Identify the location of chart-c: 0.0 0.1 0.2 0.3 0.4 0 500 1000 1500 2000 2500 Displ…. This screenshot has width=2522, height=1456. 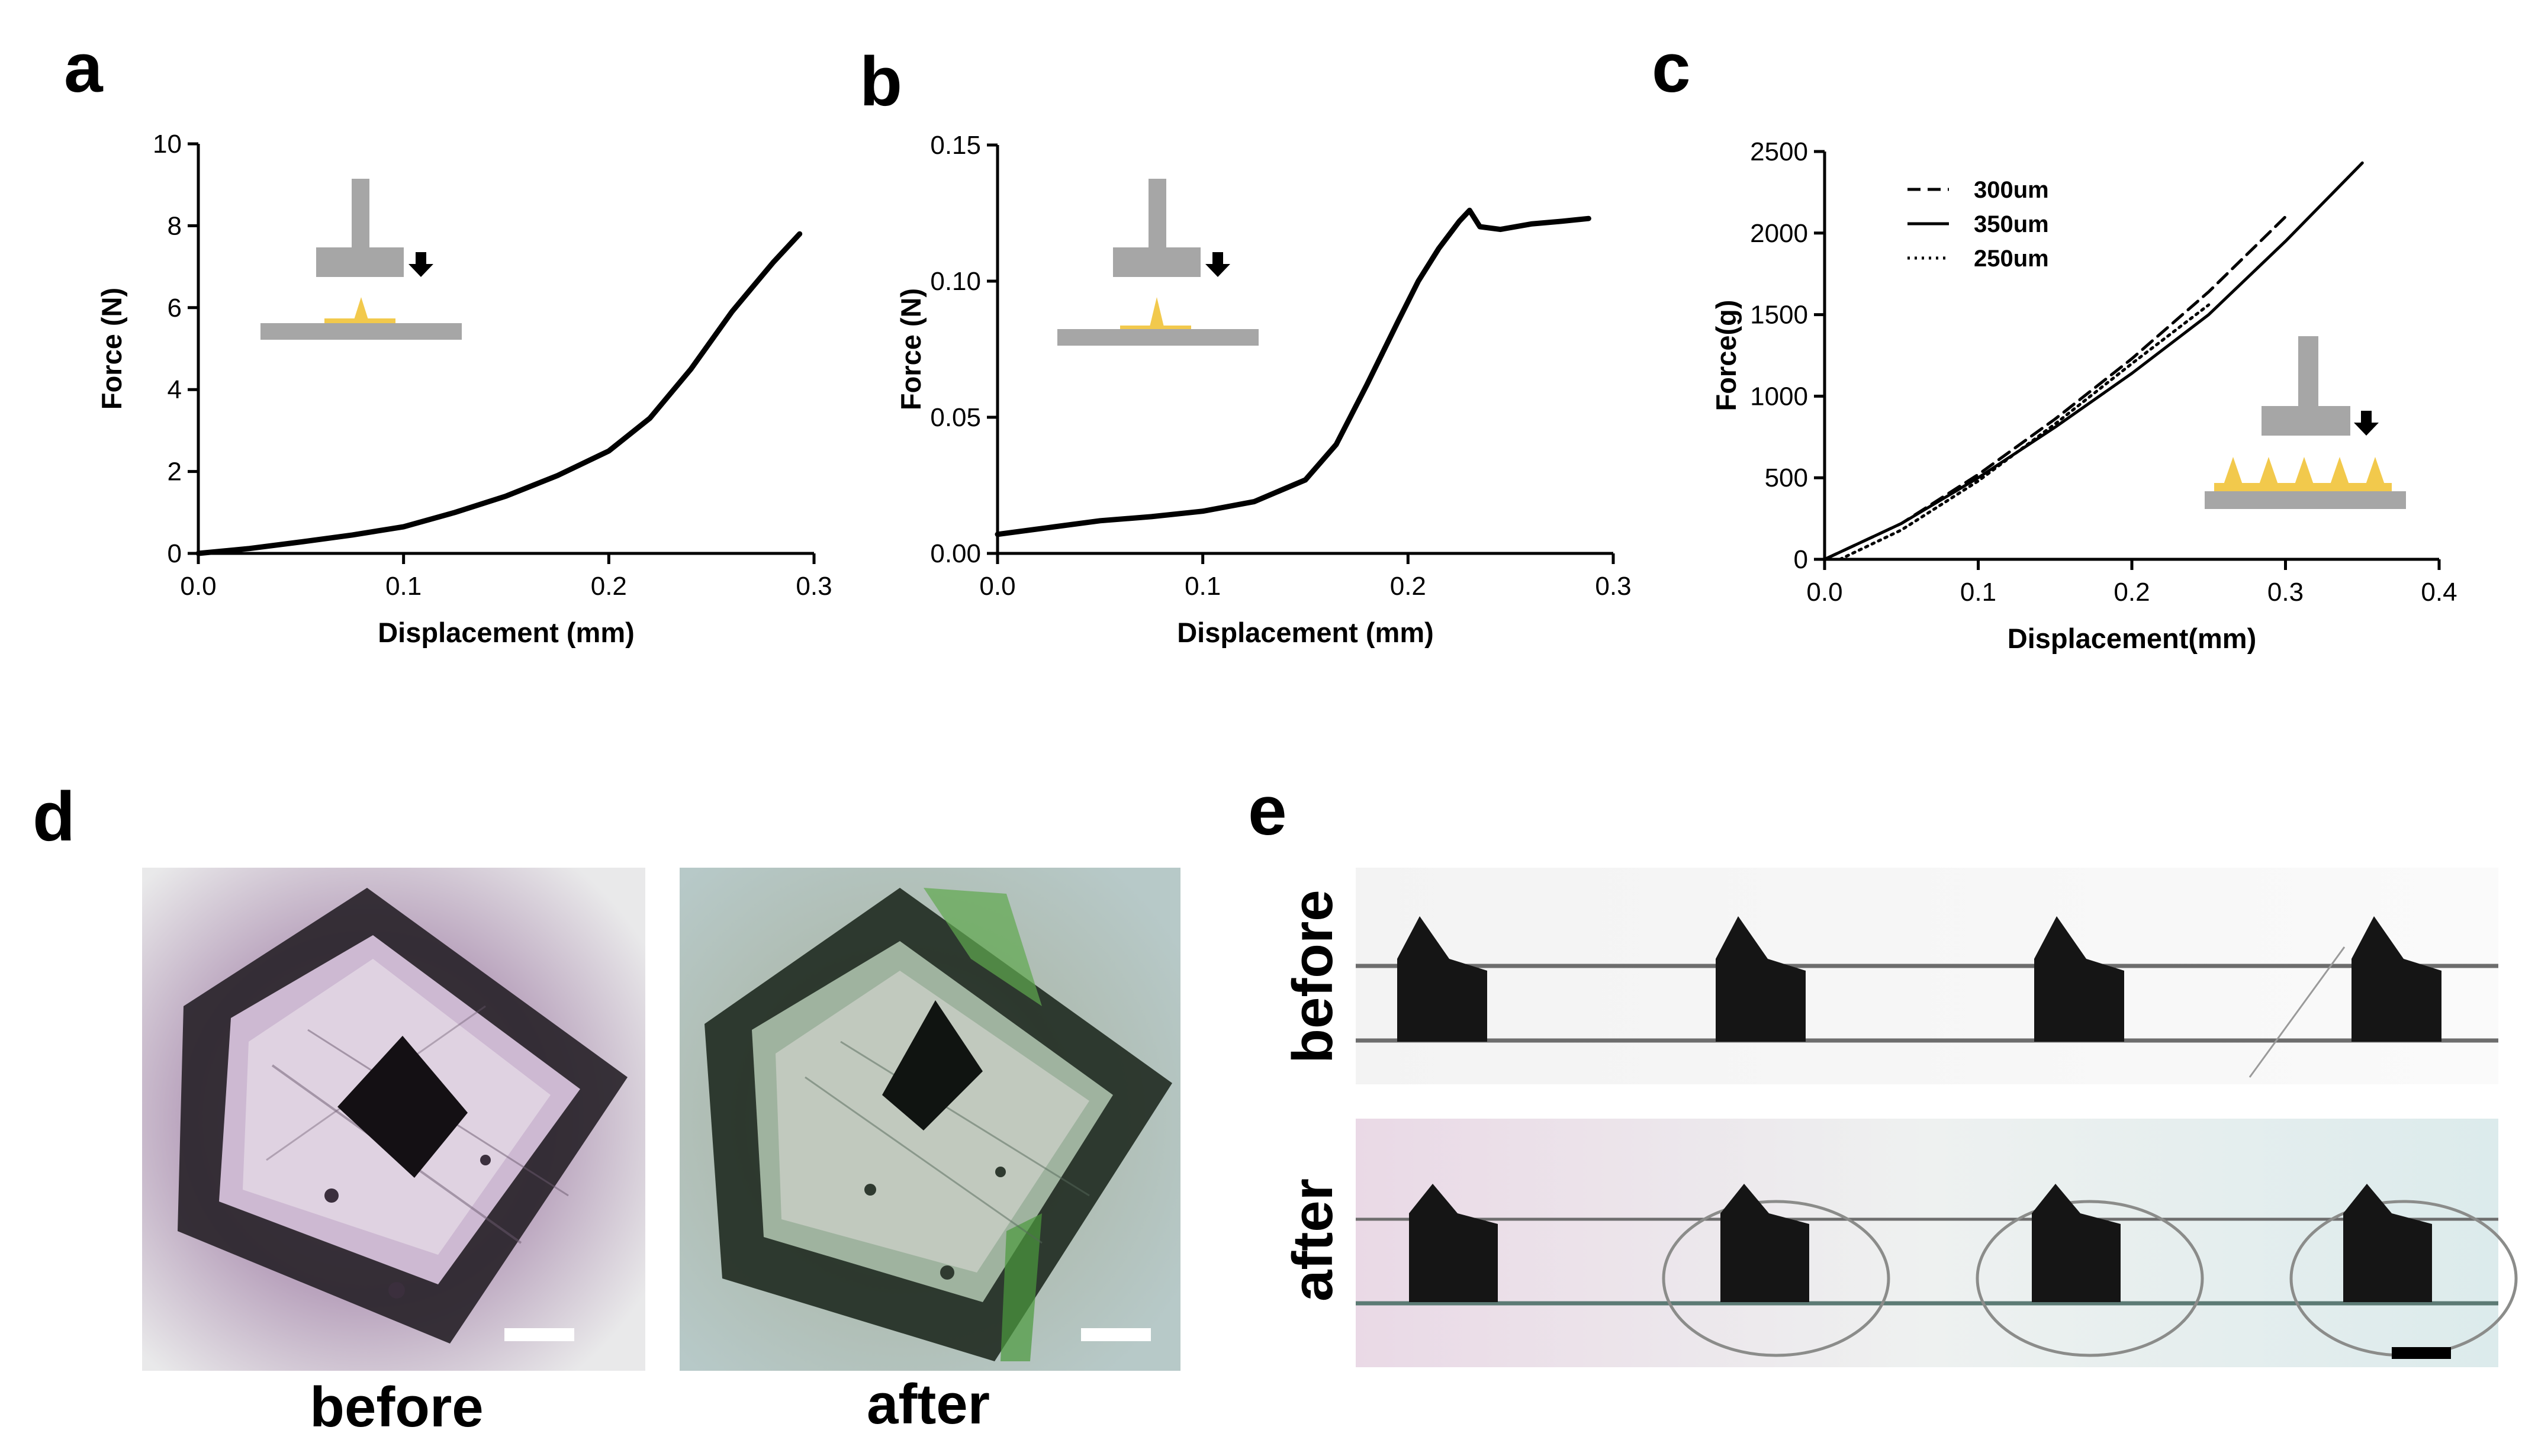
(2083, 395).